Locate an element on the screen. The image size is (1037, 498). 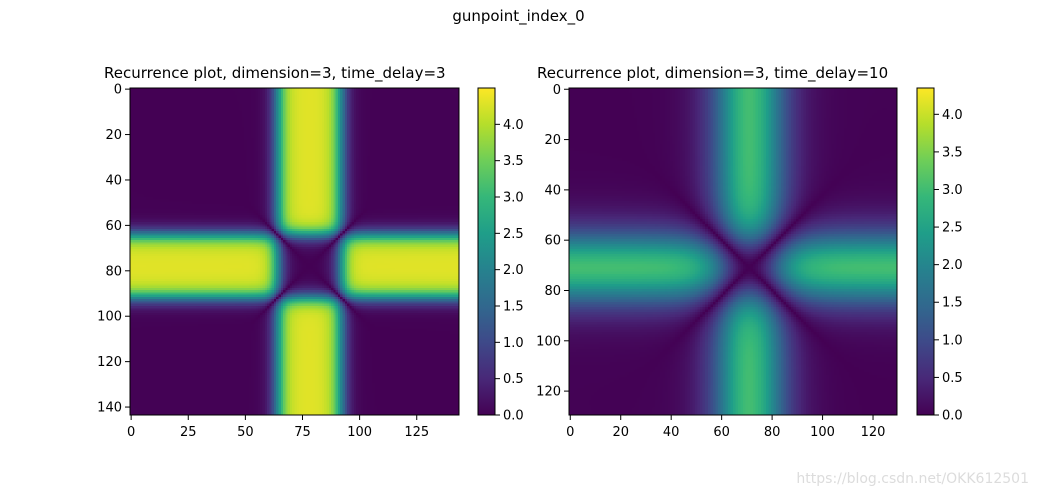
x-tick-label: 20 is located at coordinates (620, 432).